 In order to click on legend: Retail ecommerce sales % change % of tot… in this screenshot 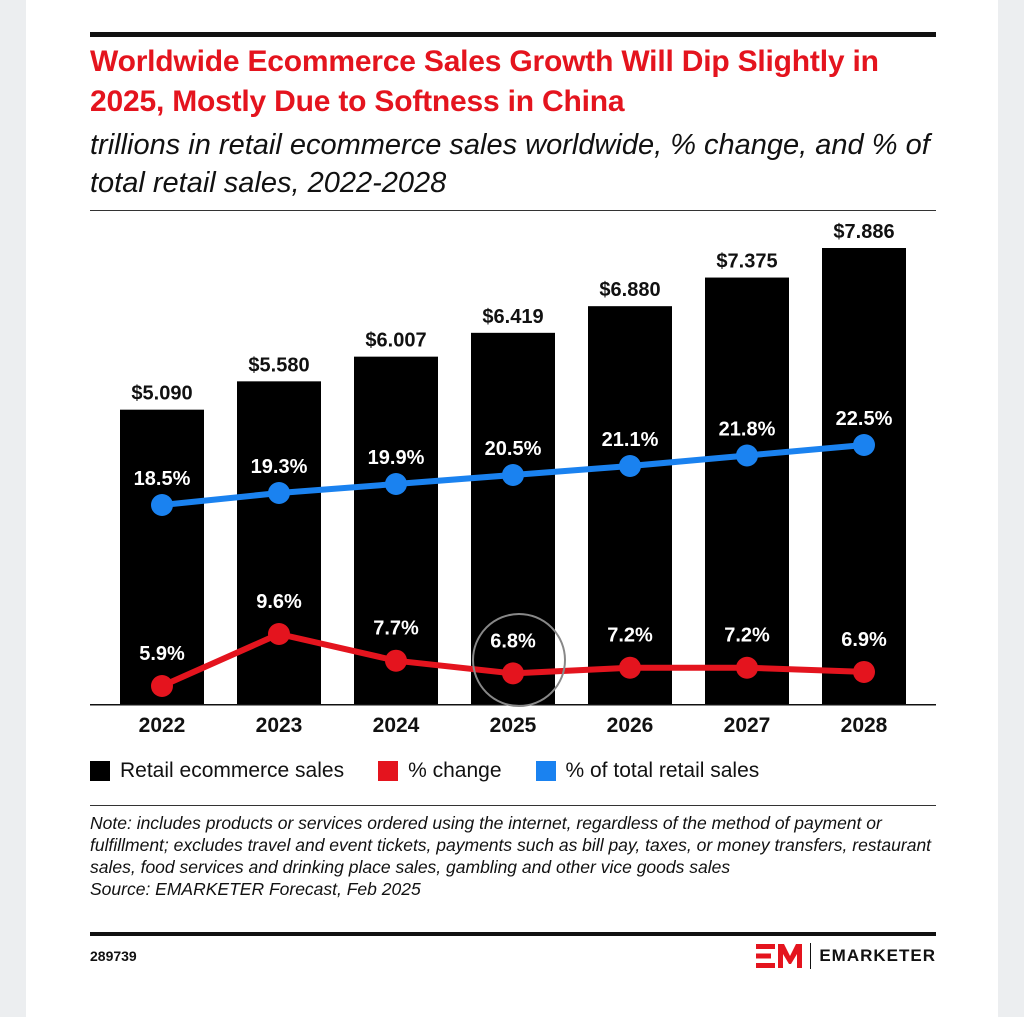, I will do `click(441, 771)`.